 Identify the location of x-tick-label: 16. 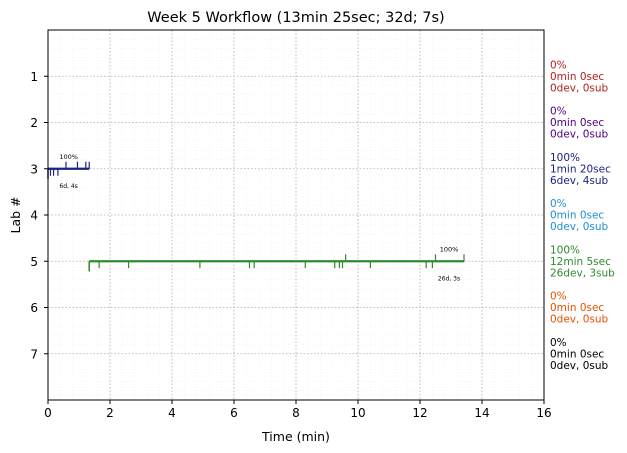
(543, 413).